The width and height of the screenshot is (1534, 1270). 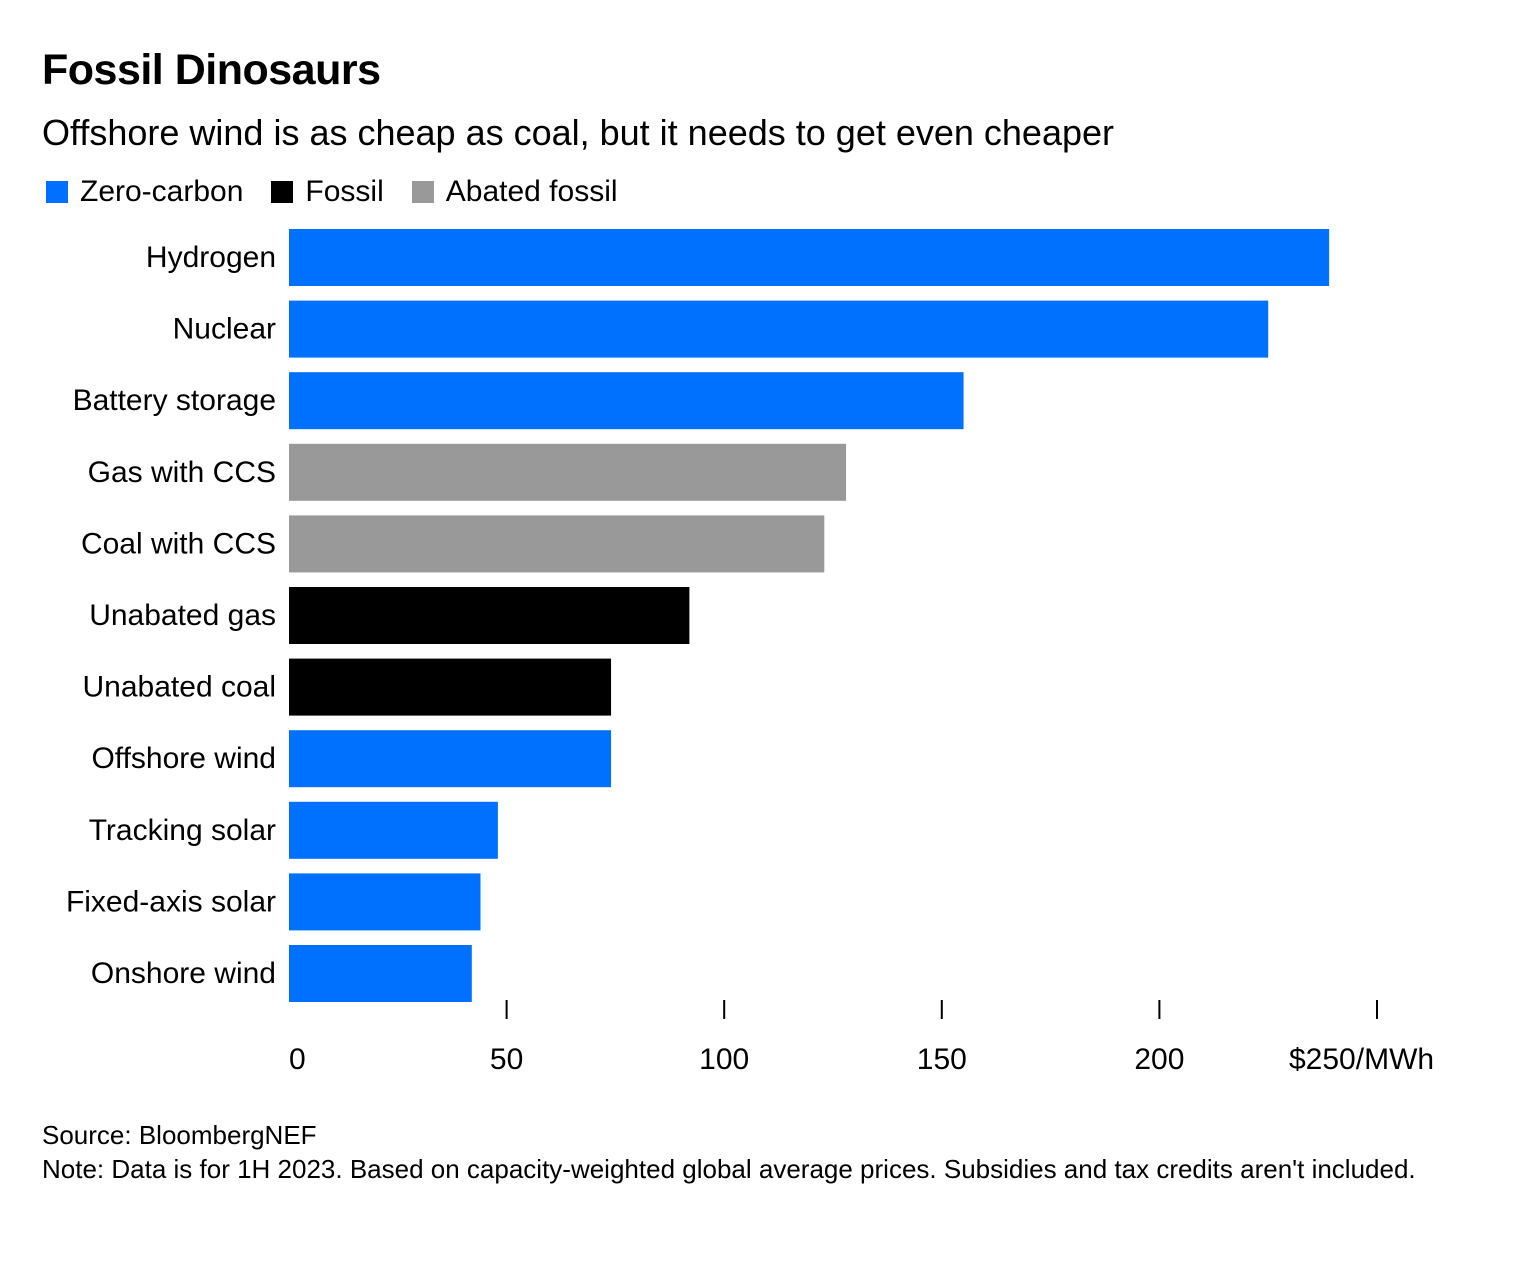 What do you see at coordinates (422, 192) in the screenshot?
I see `legend-swatch-abated-fossil` at bounding box center [422, 192].